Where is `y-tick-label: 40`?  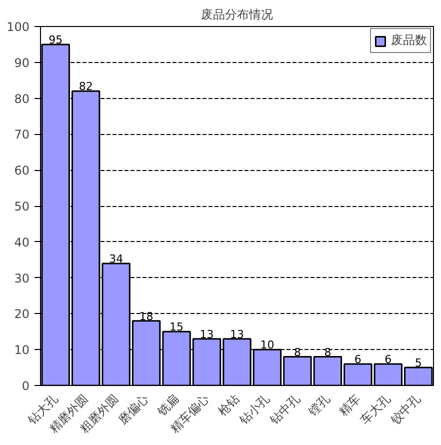
y-tick-label: 40 is located at coordinates (22, 242).